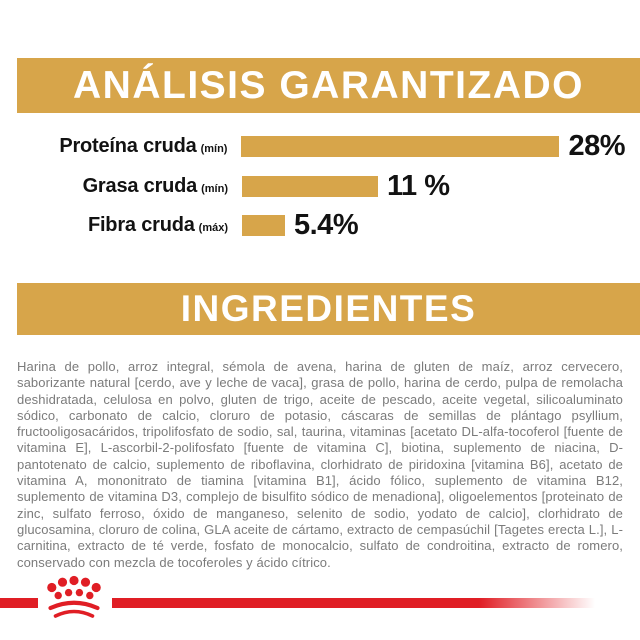  I want to click on chart-row: Fibra cruda (máx) 5.4%, so click(321, 226).